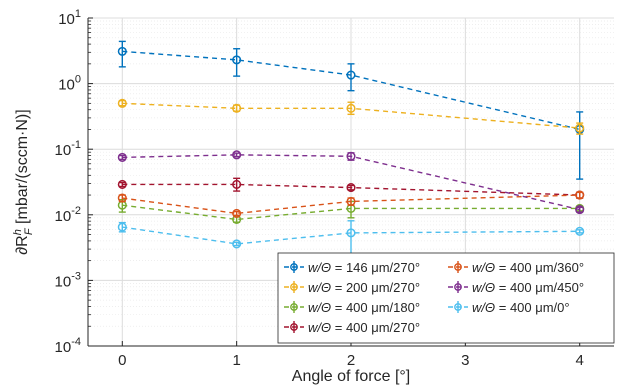 This screenshot has width=630, height=390. What do you see at coordinates (521, 307) in the screenshot?
I see `legend-label: w/Θ = 400 μm/0°` at bounding box center [521, 307].